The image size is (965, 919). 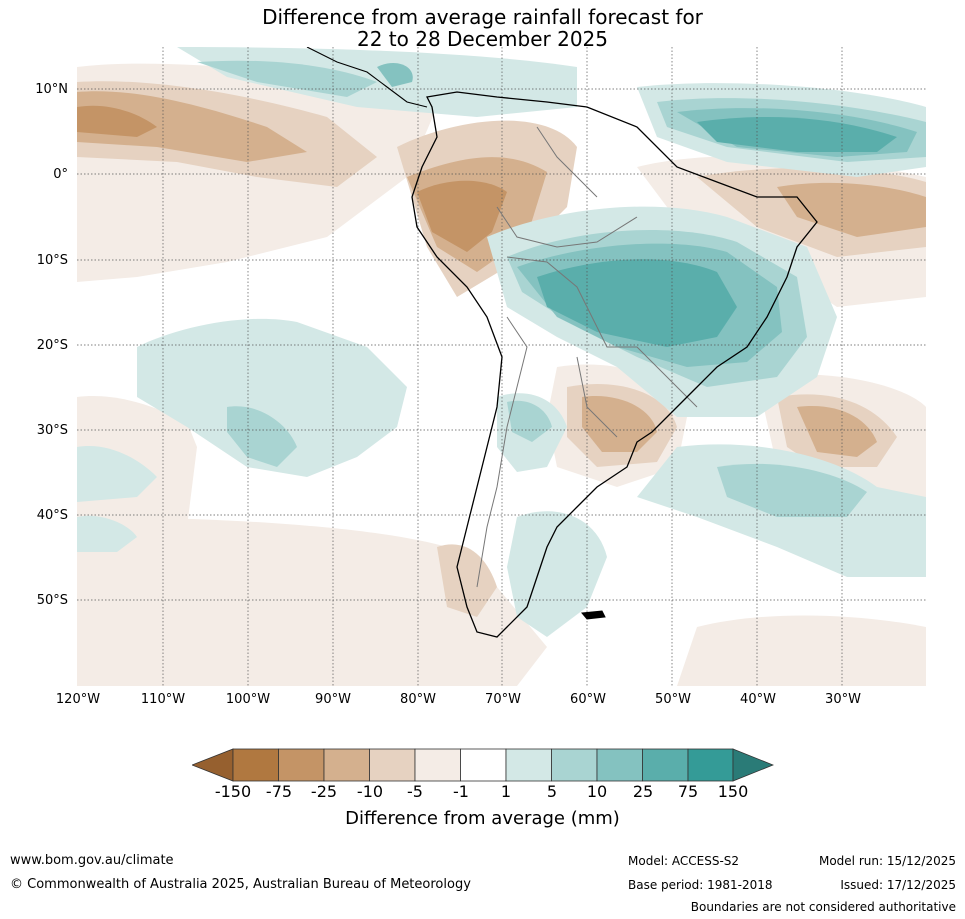 What do you see at coordinates (78, 699) in the screenshot?
I see `lon-label-120w: 120°W` at bounding box center [78, 699].